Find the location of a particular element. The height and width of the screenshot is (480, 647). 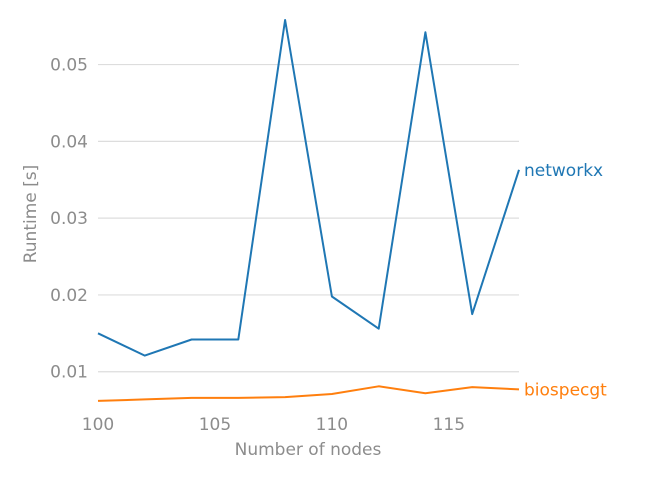

y-axis-ticks: 0.01 0.02 0.03 0.04 0.05 is located at coordinates (69, 219).